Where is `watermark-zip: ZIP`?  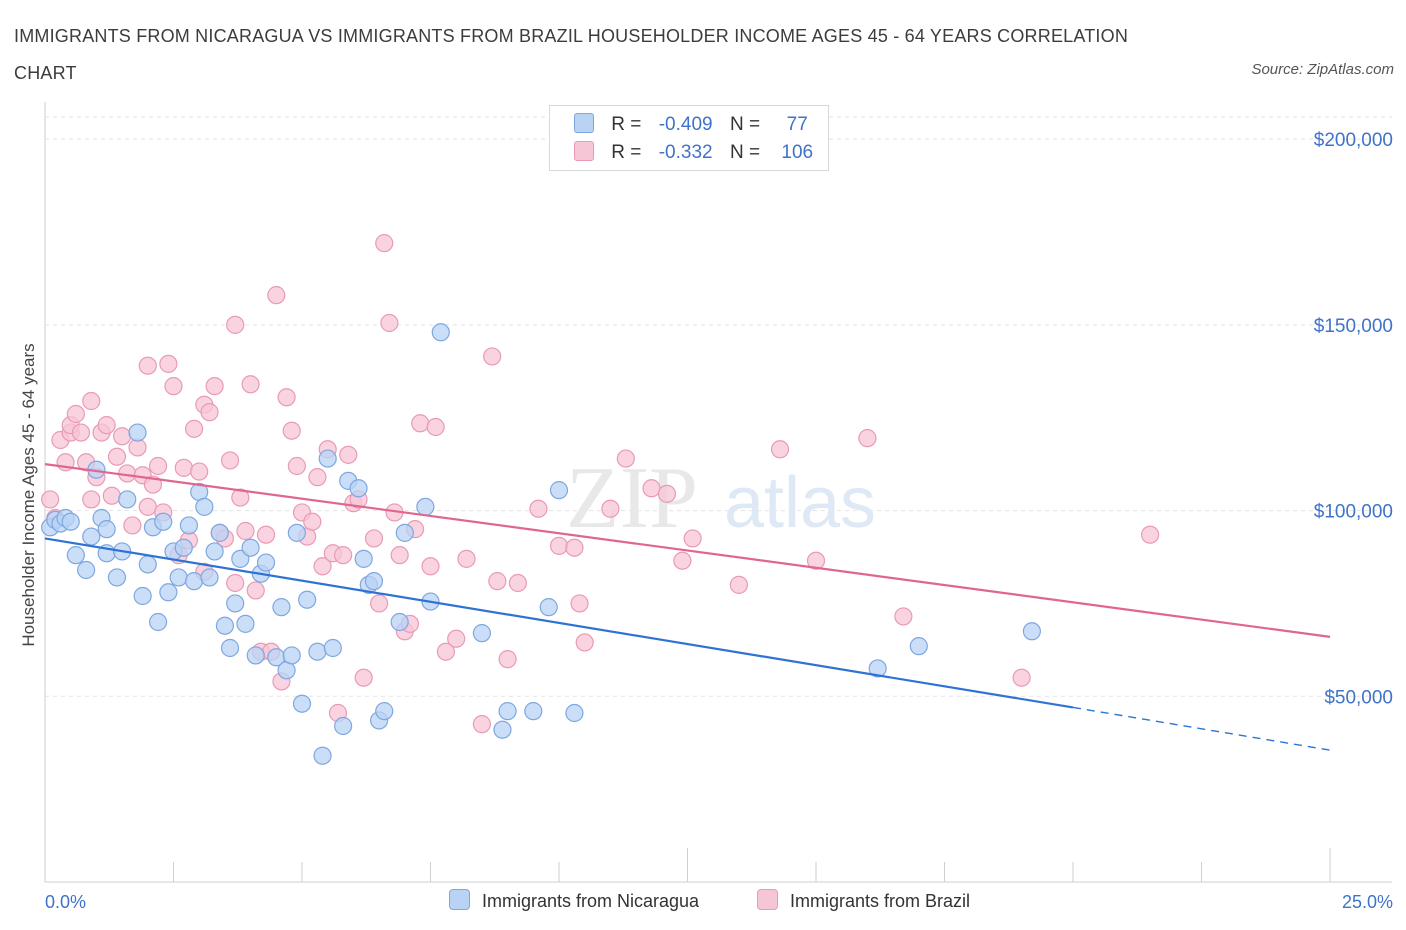
watermark-zip: ZIP is located at coordinates (632, 498).